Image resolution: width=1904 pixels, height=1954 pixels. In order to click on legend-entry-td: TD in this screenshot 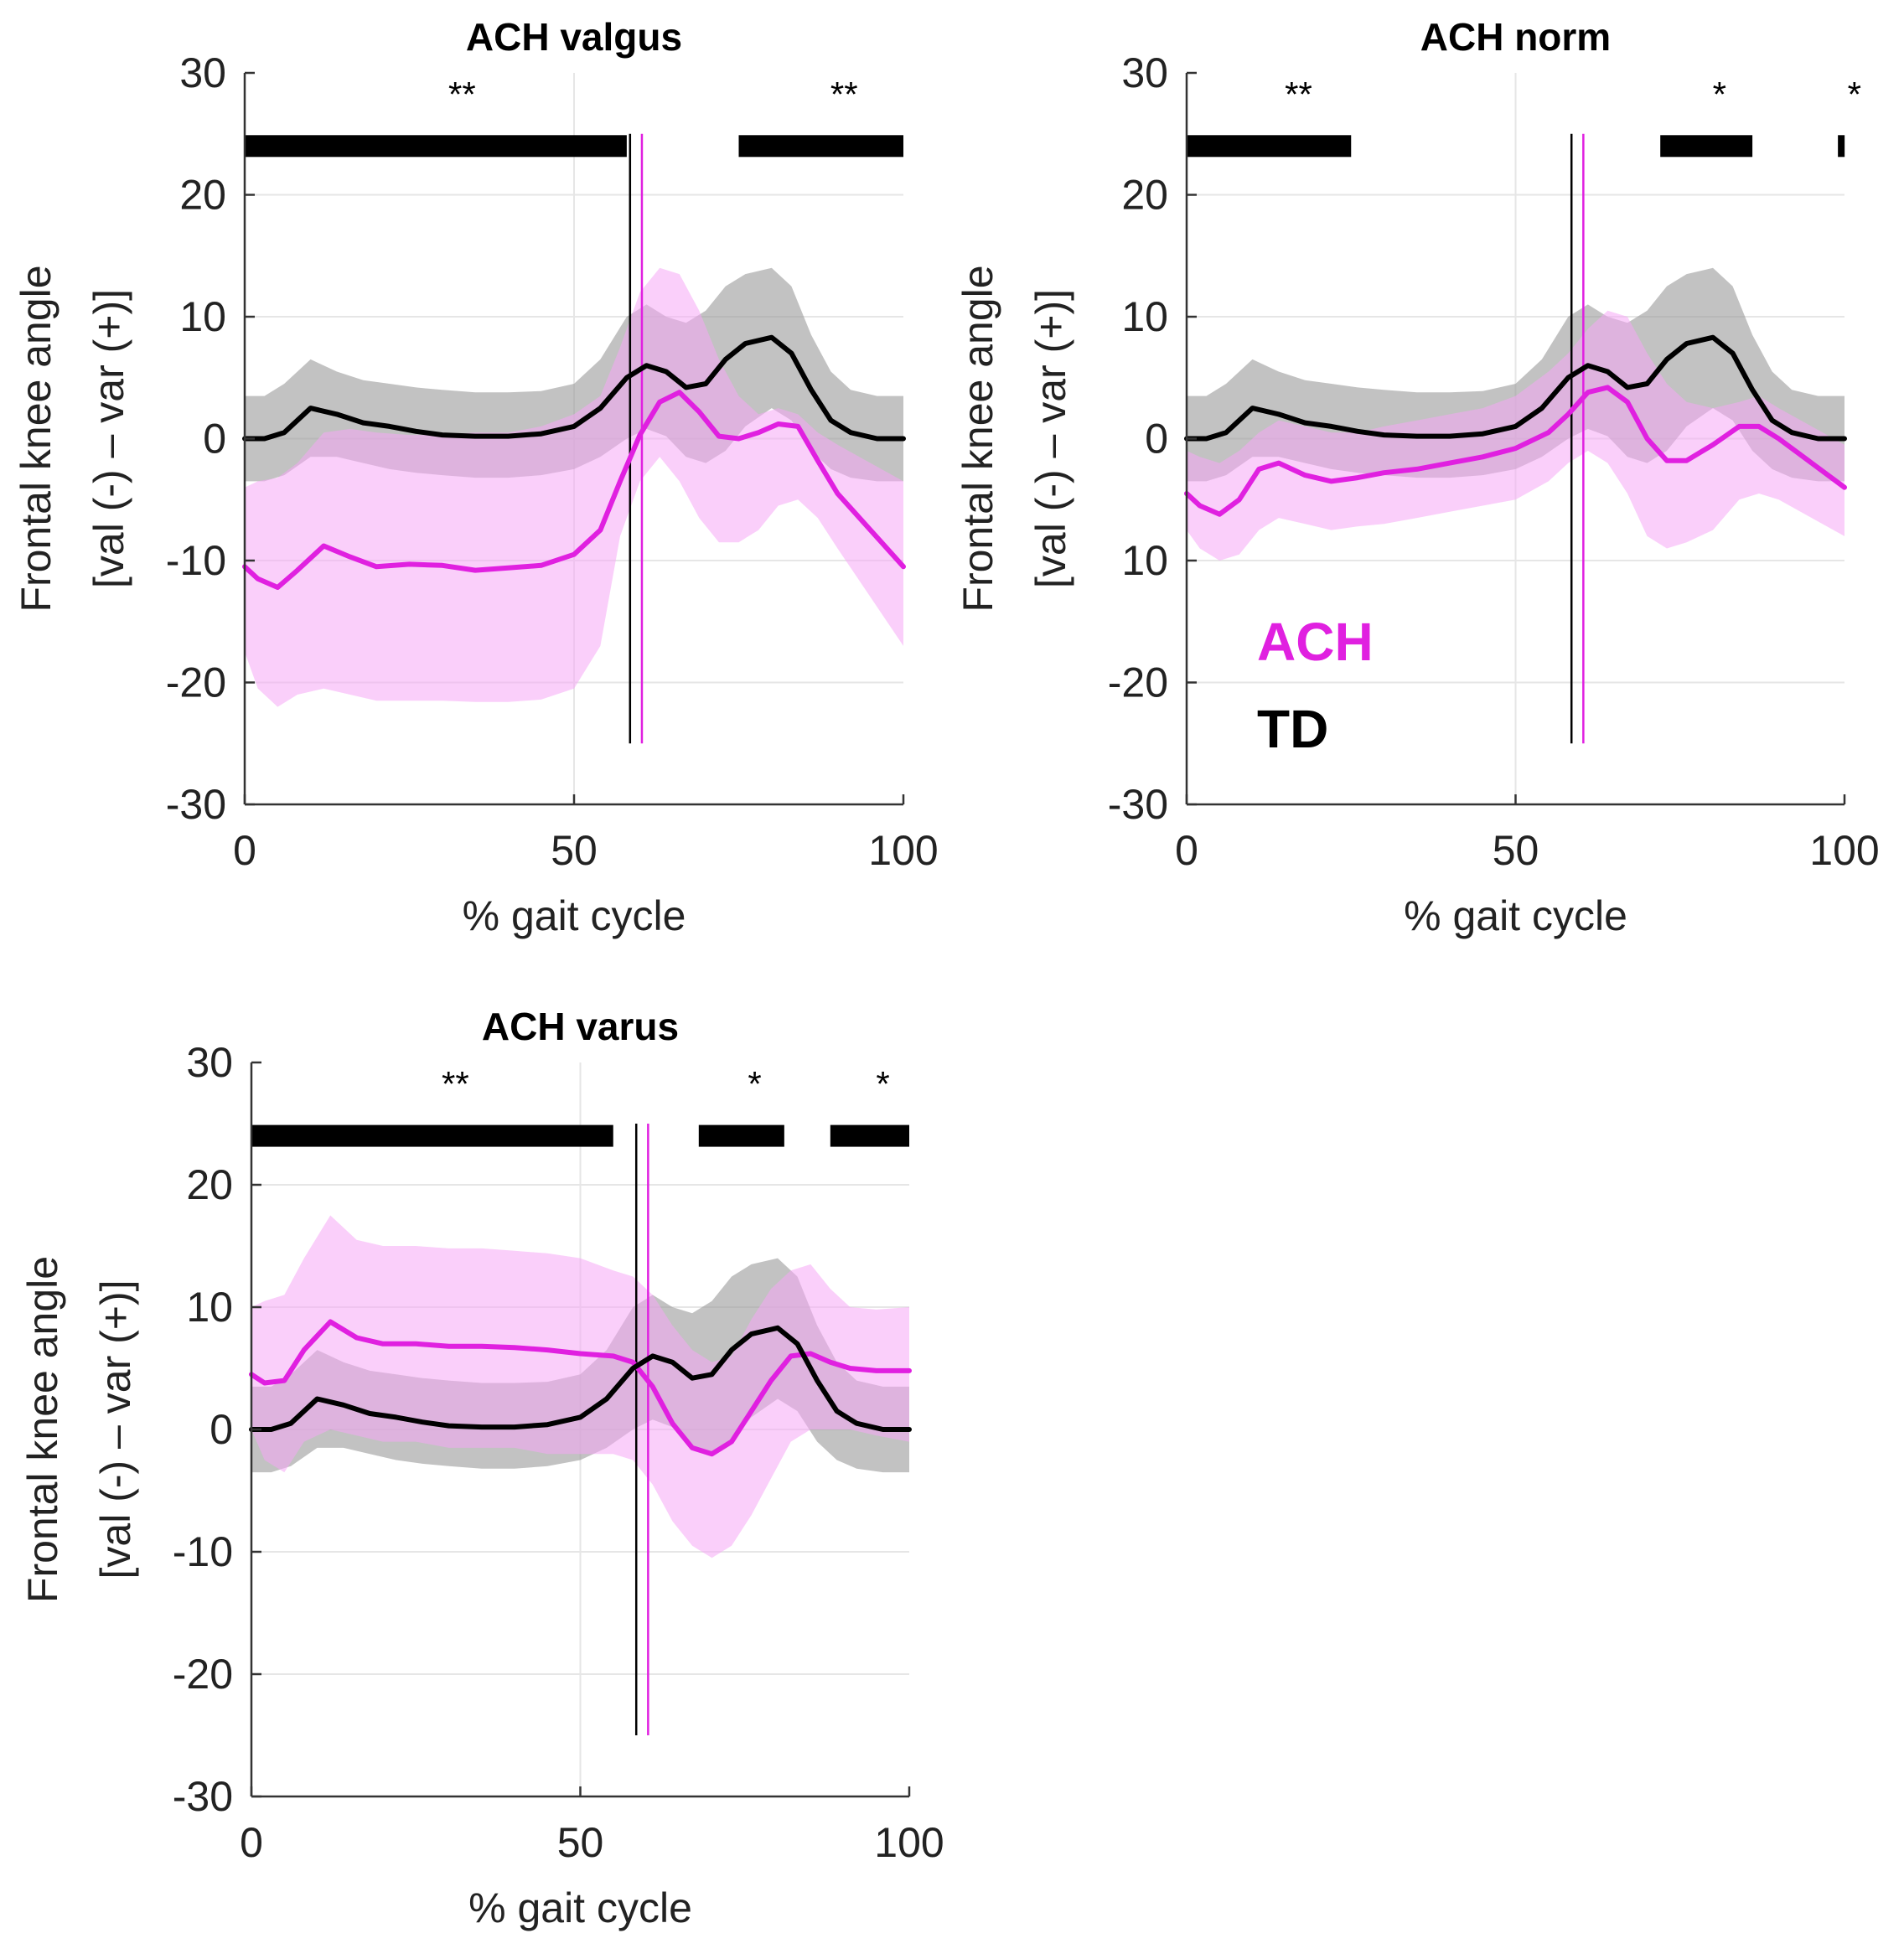, I will do `click(1292, 729)`.